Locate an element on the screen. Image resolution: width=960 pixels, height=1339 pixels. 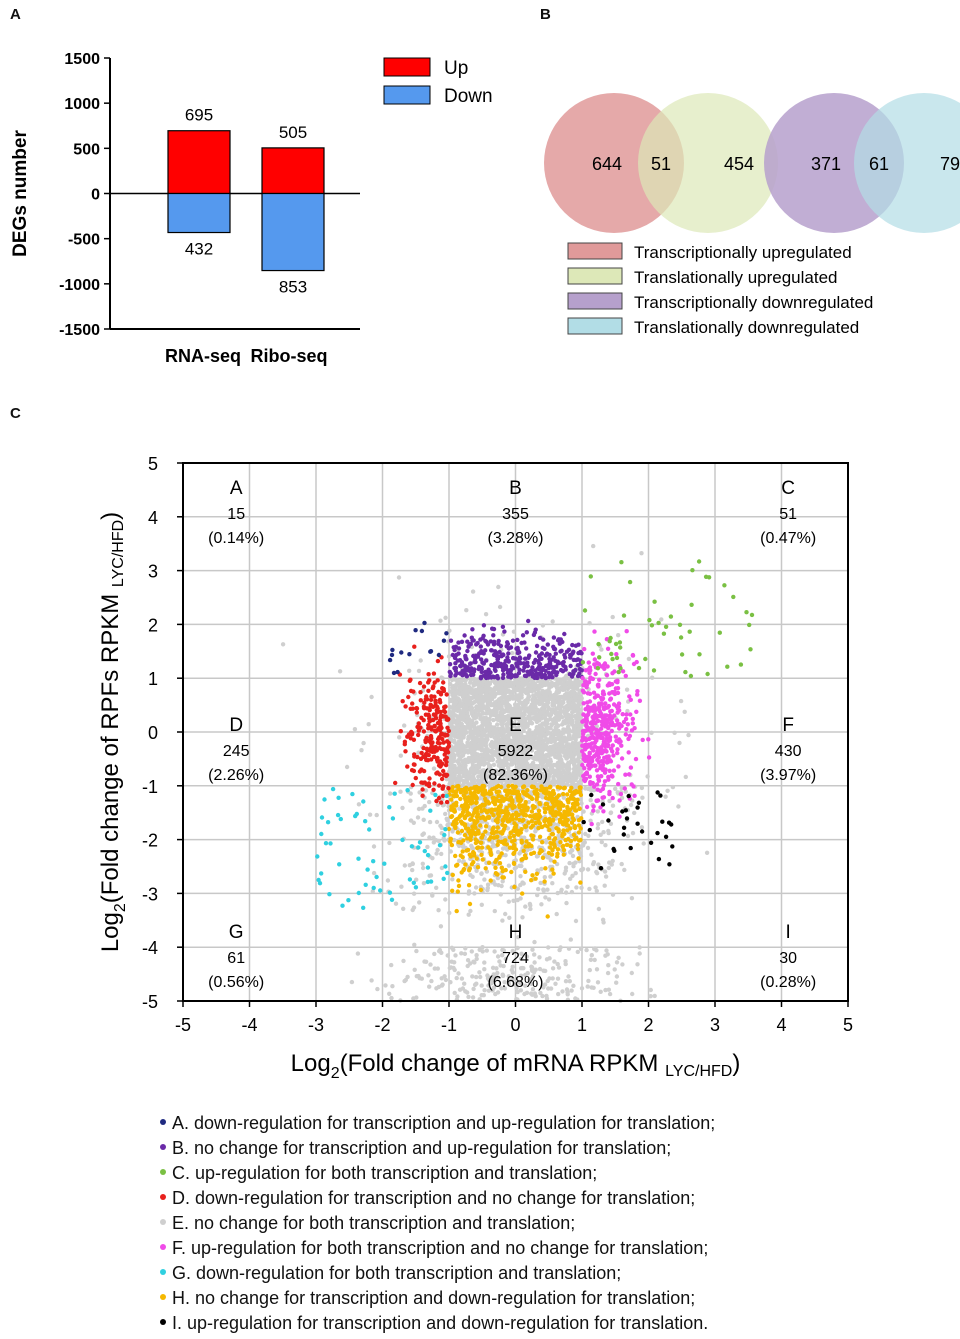
y-tick-label: 500 is located at coordinates (86, 149).